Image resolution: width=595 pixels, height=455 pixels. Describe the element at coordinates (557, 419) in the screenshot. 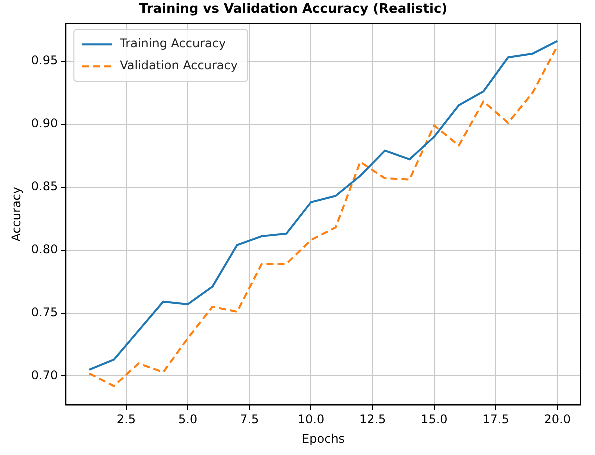

I see `x-tick-label: 20.0` at that location.